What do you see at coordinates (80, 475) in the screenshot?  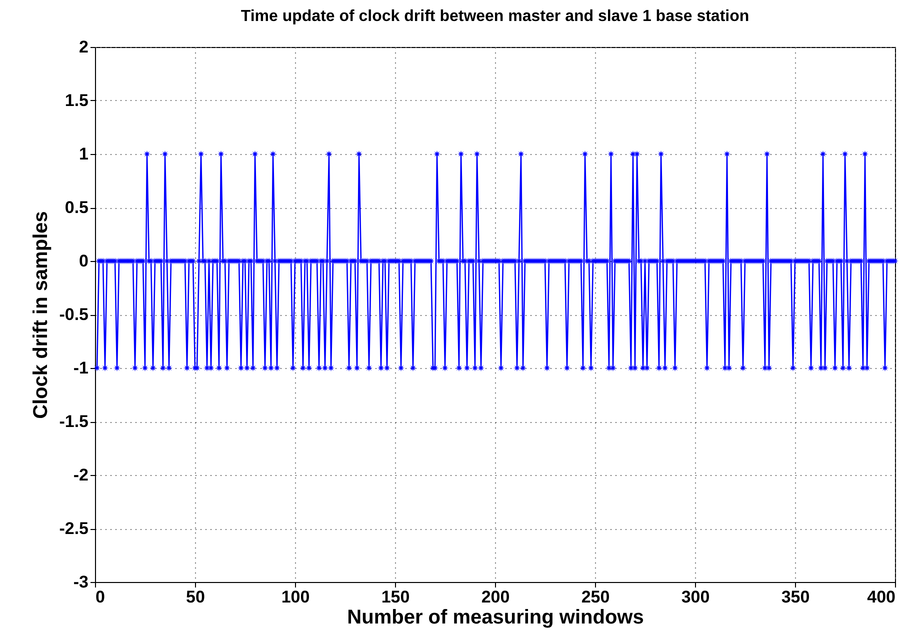 I see `y-tick-label: -2` at bounding box center [80, 475].